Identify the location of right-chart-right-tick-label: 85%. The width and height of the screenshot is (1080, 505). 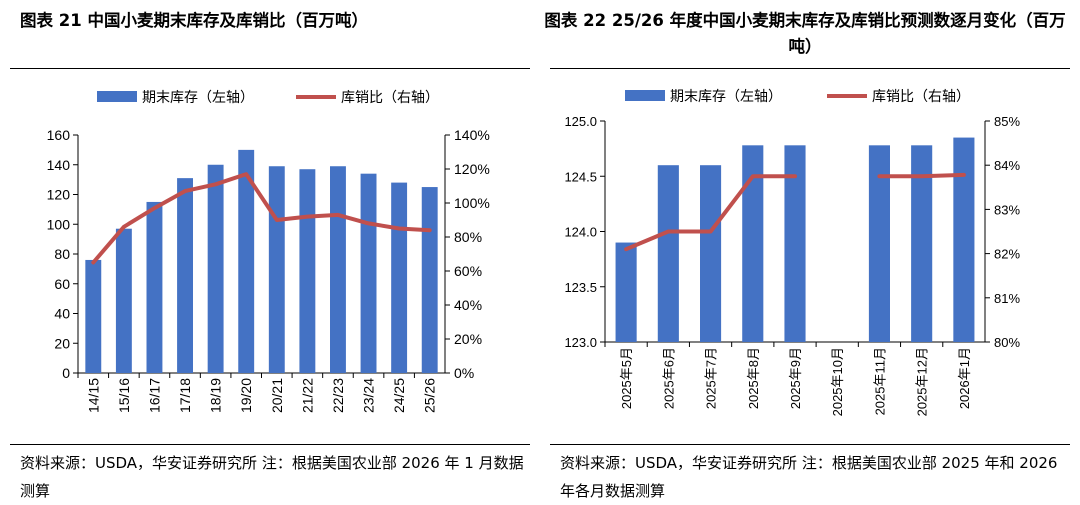
(1007, 121).